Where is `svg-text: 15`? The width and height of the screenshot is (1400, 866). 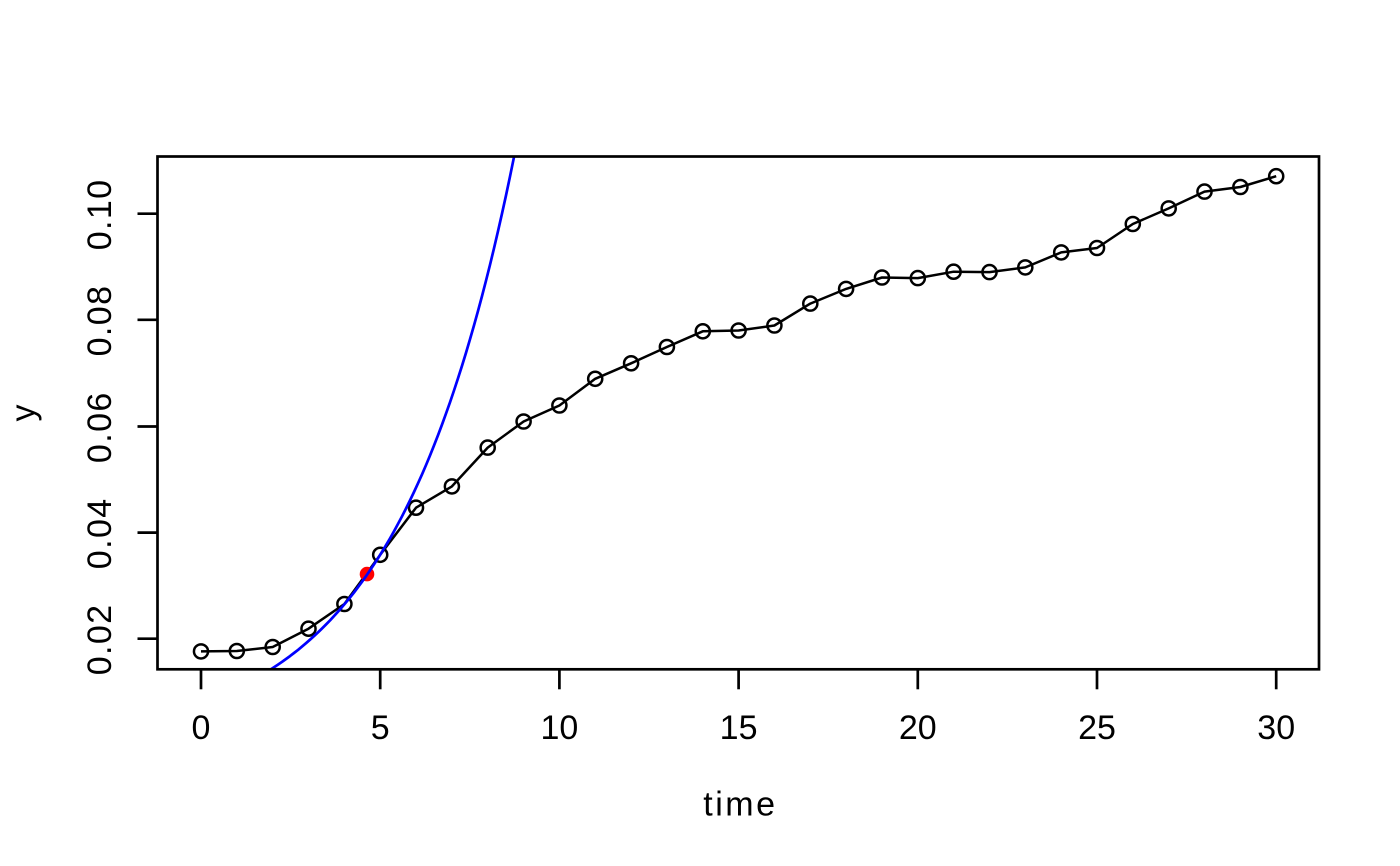
svg-text: 15 is located at coordinates (739, 728).